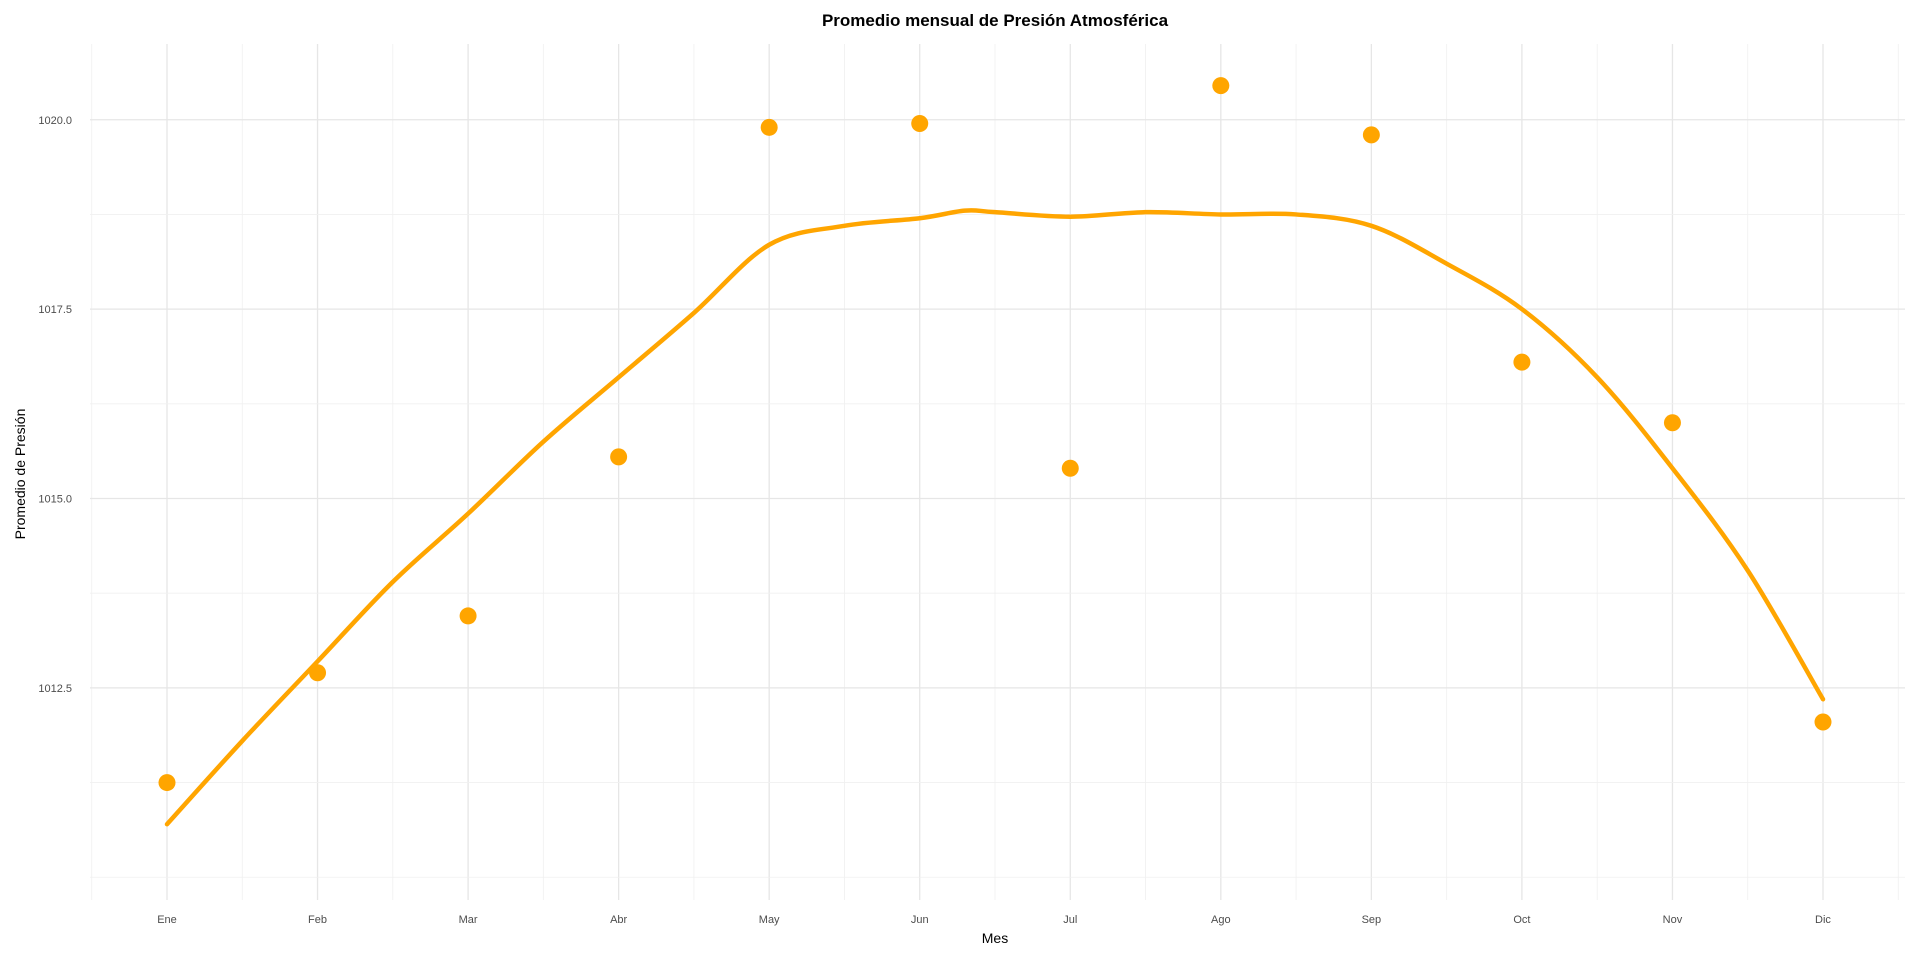 Image resolution: width=1920 pixels, height=960 pixels. What do you see at coordinates (55, 310) in the screenshot?
I see `y-tick-label: 1017.5` at bounding box center [55, 310].